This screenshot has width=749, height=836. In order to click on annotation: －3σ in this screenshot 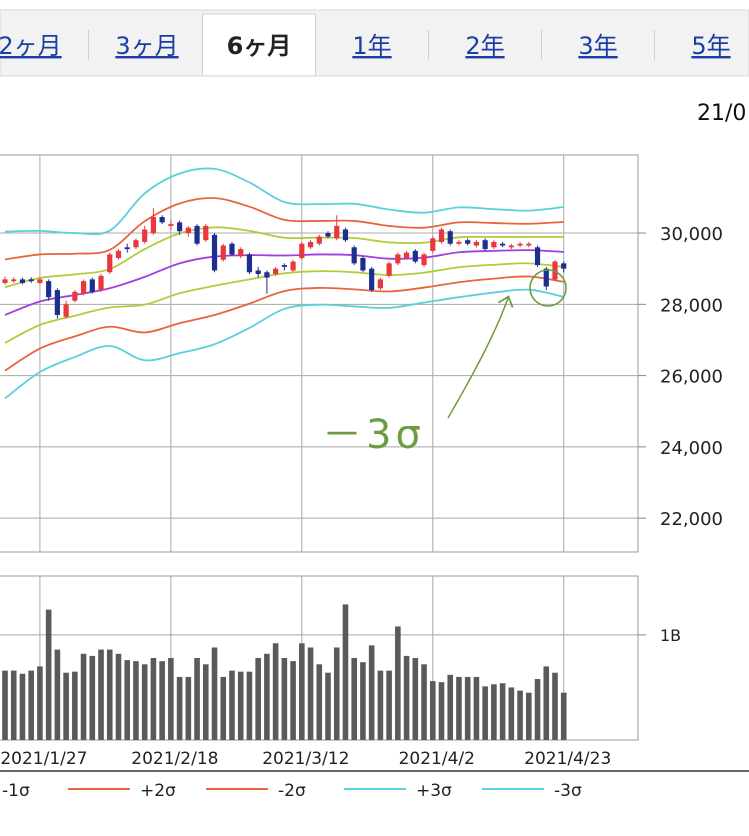, I will do `click(373, 435)`.